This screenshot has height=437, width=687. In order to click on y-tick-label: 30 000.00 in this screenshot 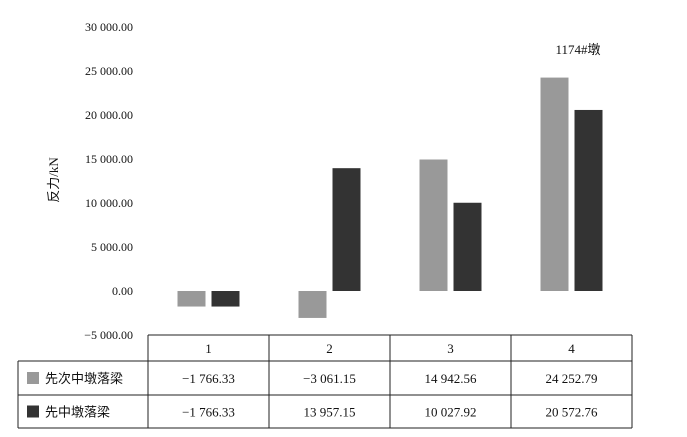, I will do `click(109, 27)`.